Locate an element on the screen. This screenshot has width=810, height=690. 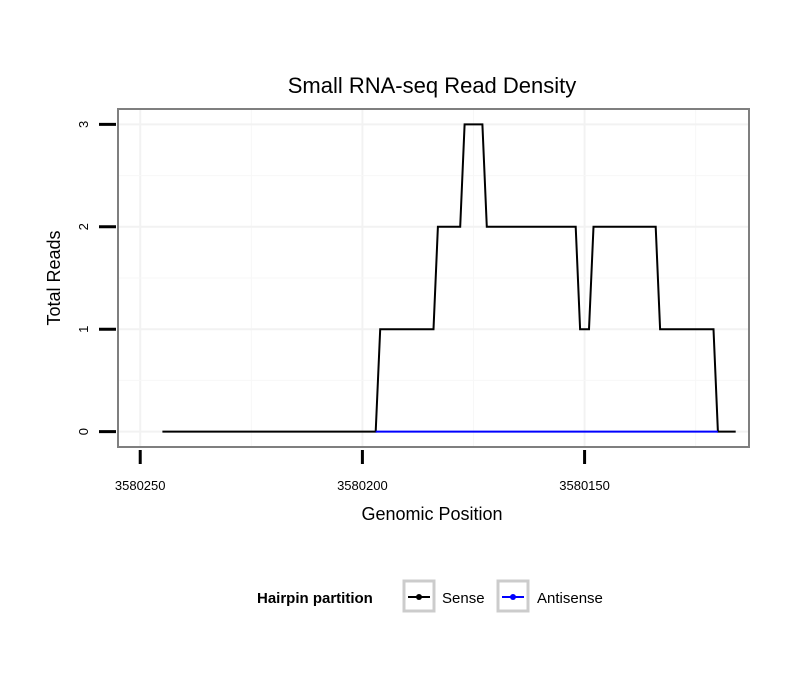
legend-key-sense-dot is located at coordinates (419, 597).